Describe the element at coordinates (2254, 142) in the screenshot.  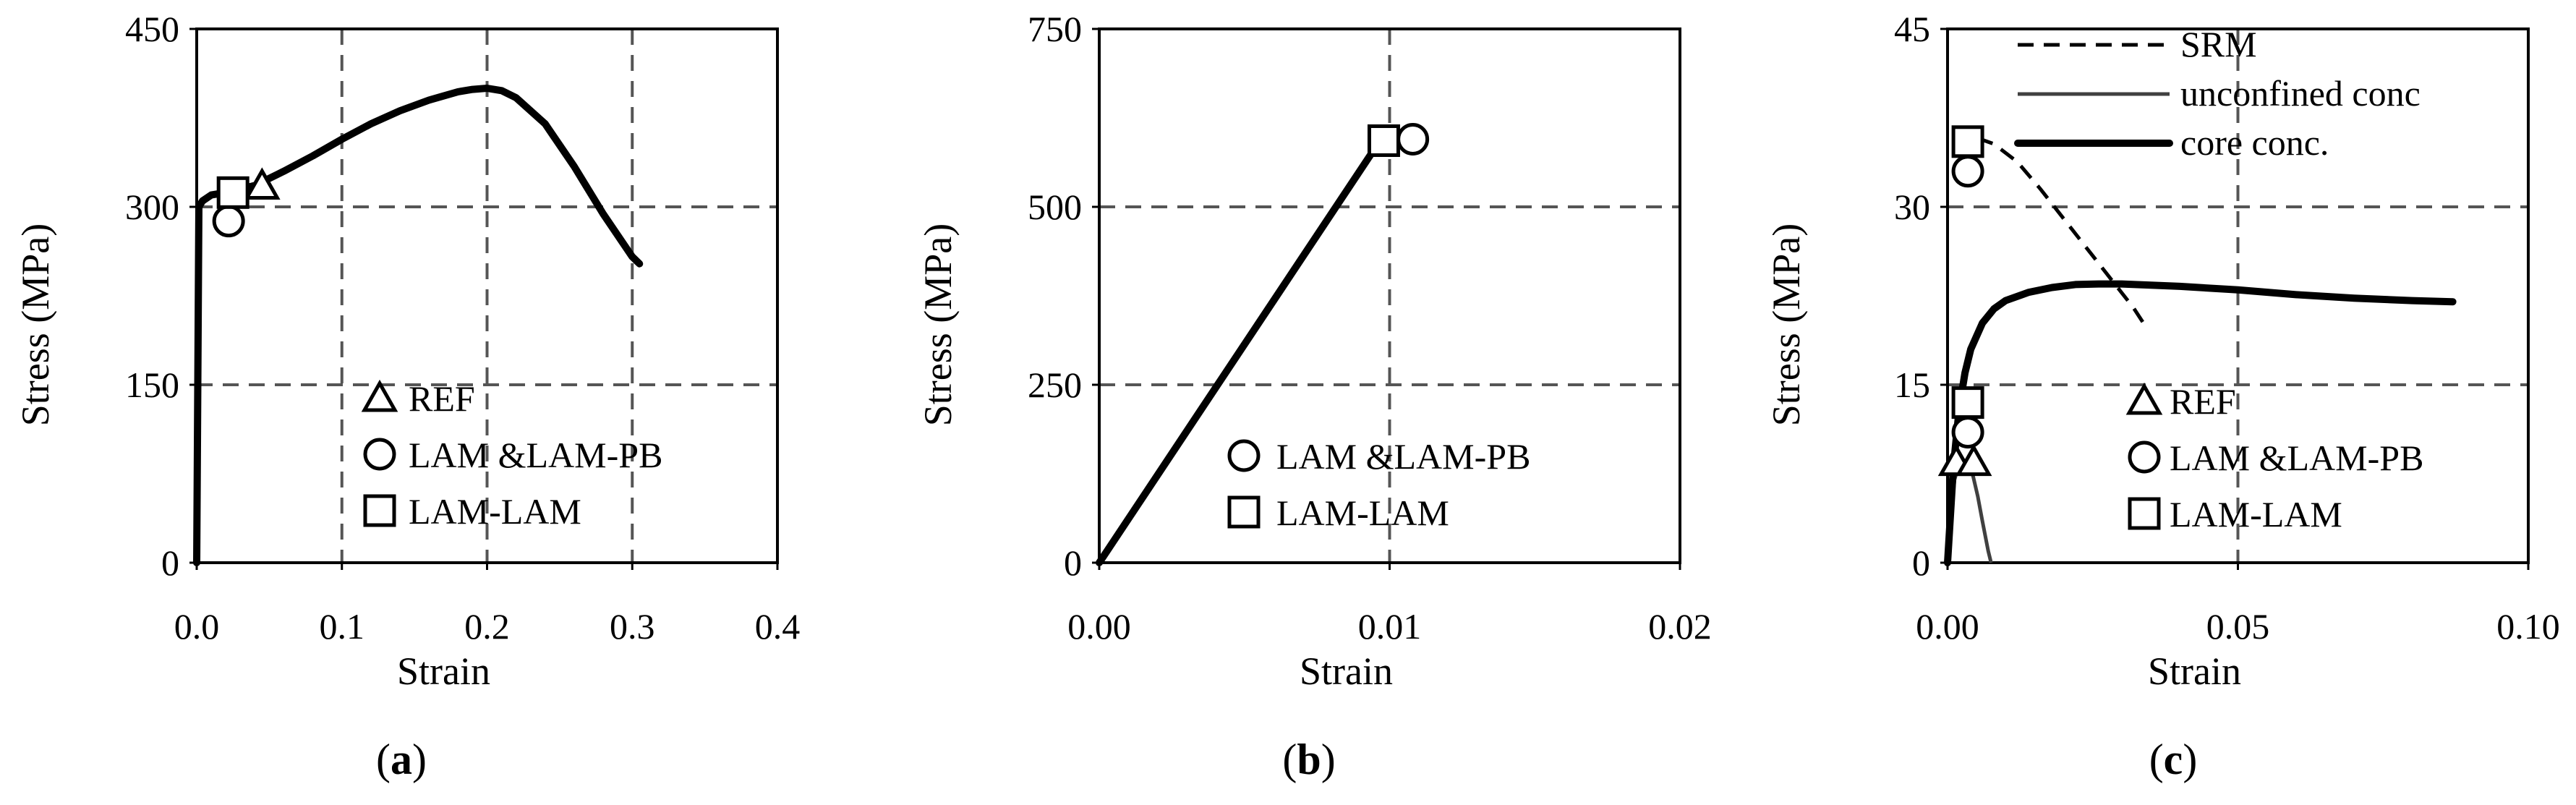
I see `line-legend-label: core conc.` at that location.